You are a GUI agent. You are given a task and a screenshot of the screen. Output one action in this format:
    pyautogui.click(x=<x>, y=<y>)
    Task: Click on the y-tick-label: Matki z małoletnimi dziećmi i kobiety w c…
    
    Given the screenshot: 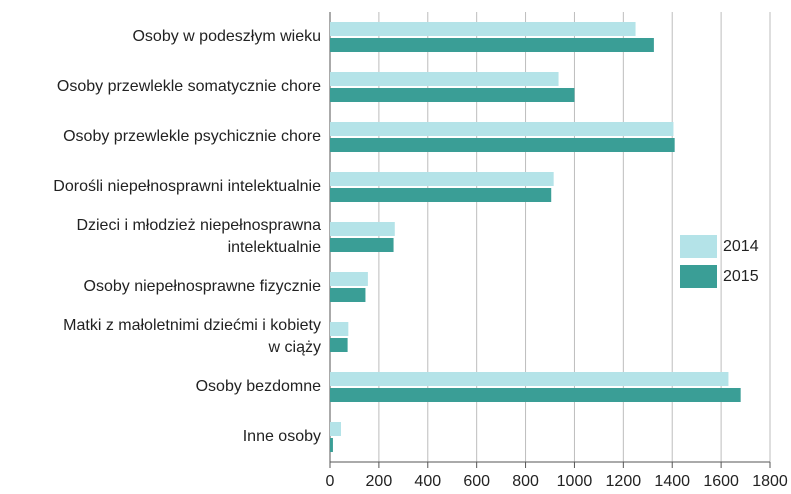 What is the action you would take?
    pyautogui.click(x=192, y=336)
    